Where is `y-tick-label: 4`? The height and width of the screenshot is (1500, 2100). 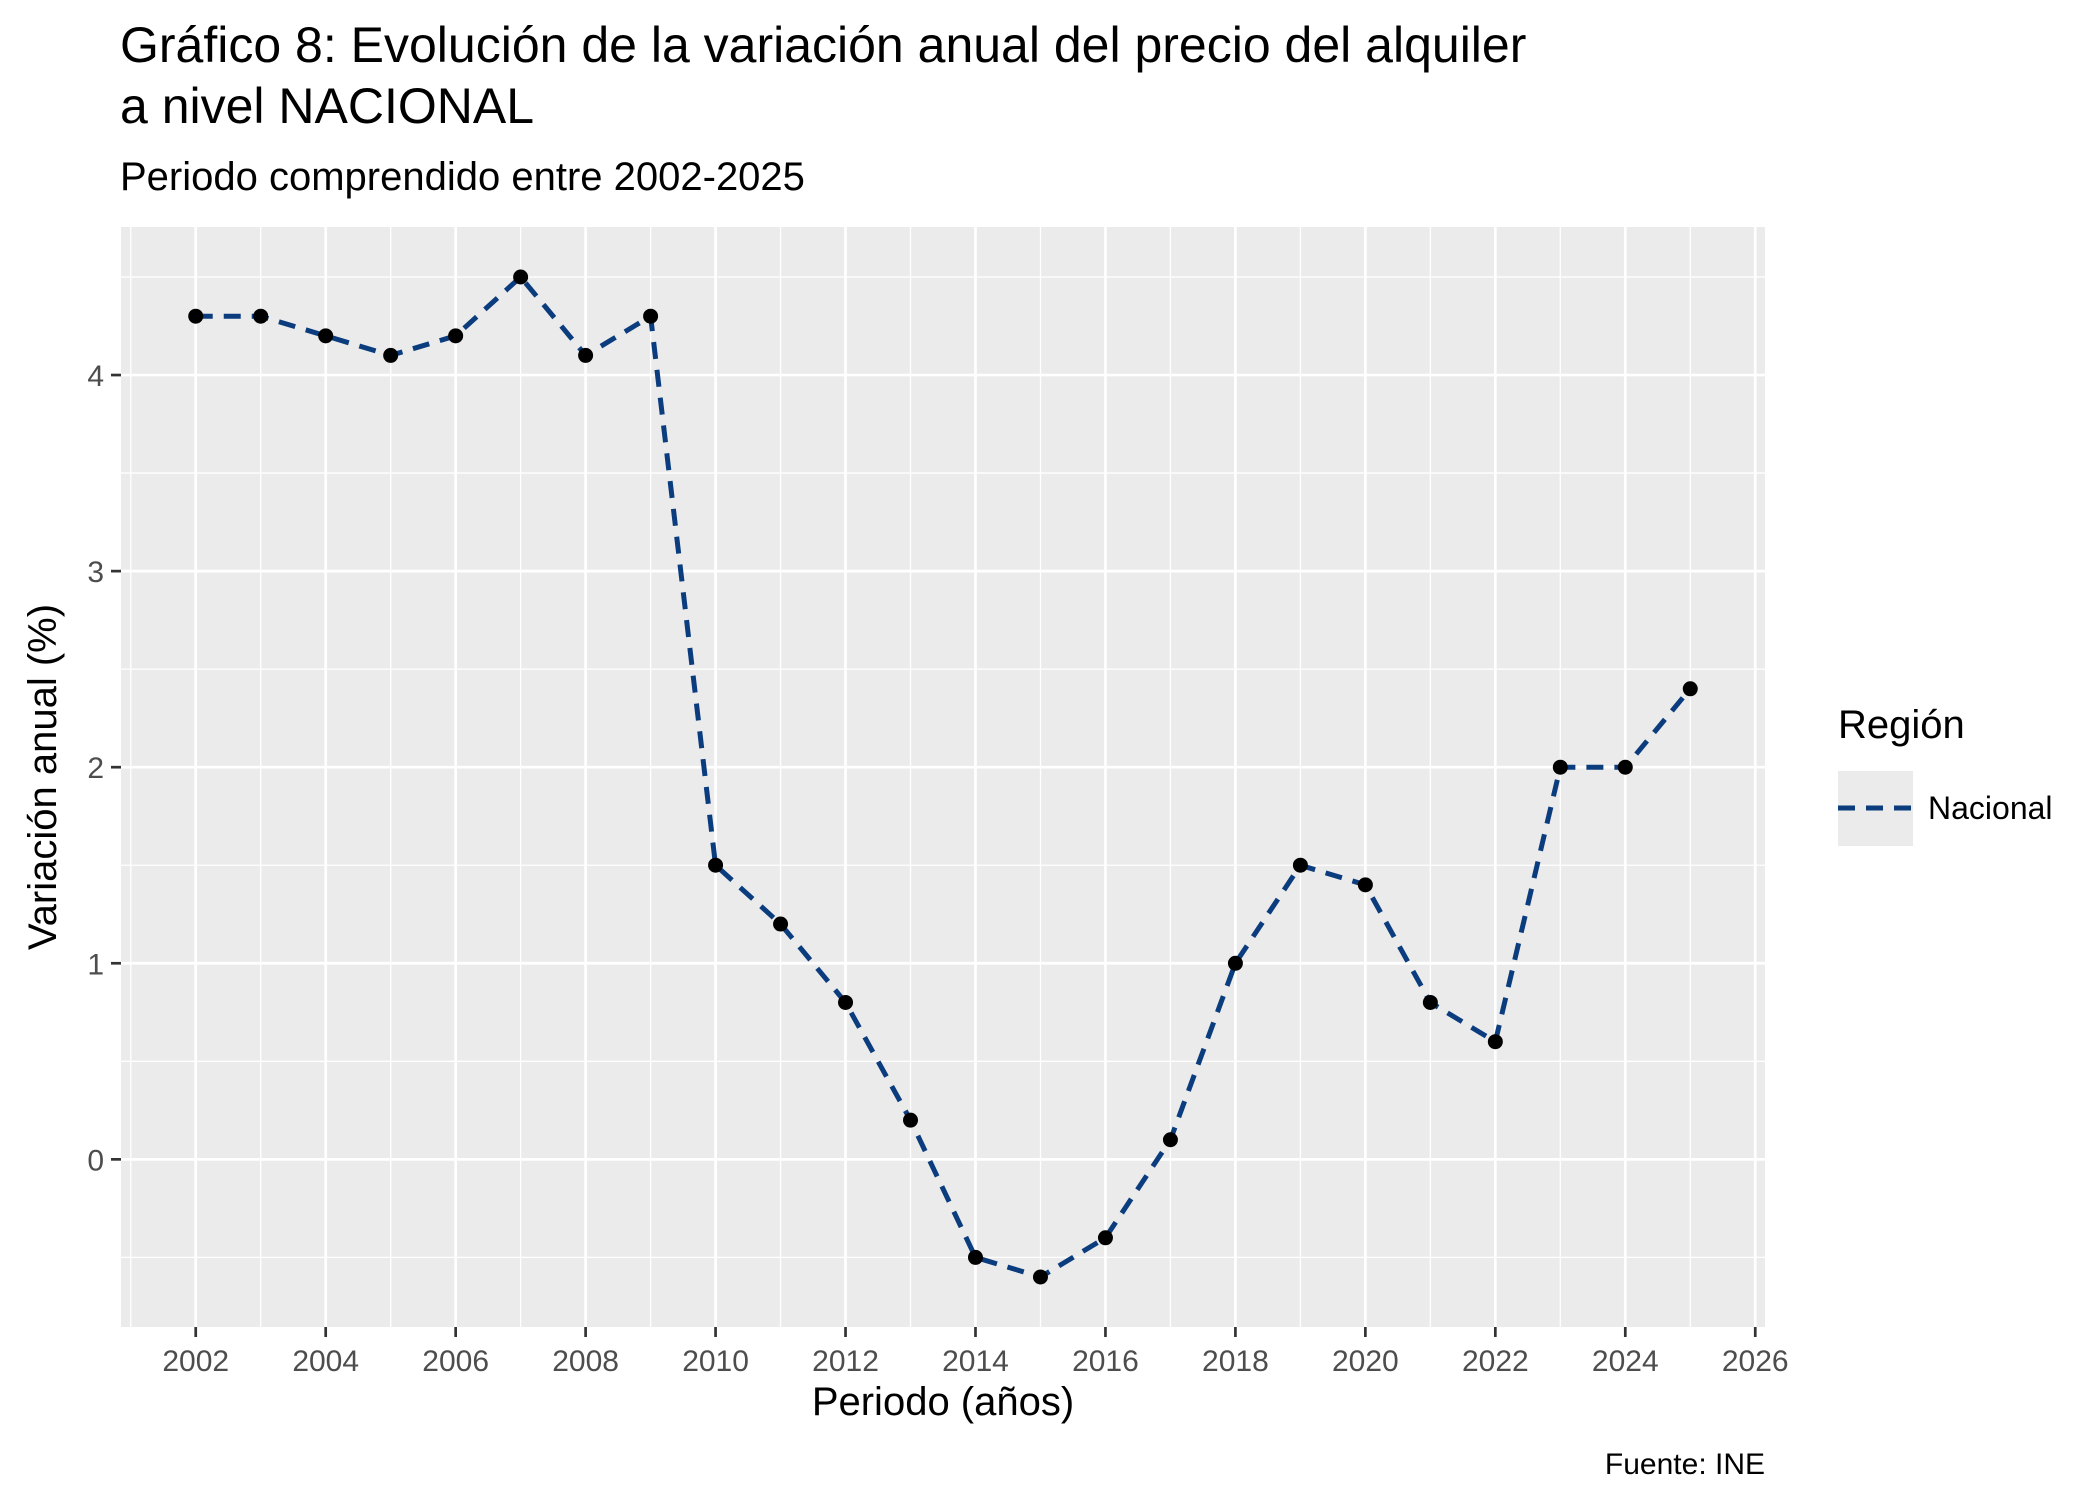
y-tick-label: 4 is located at coordinates (95, 376).